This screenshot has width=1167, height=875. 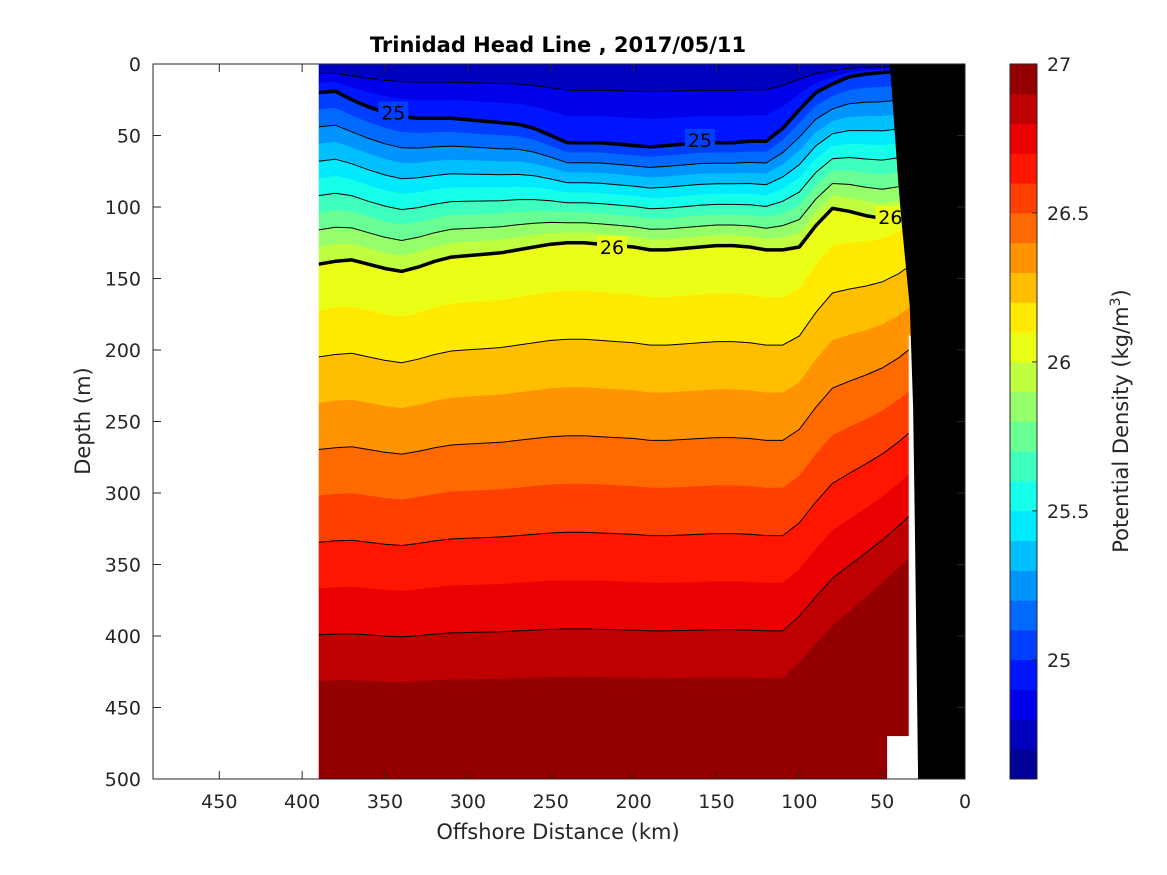 I want to click on colorbar-tick-label: 27, so click(x=1059, y=65).